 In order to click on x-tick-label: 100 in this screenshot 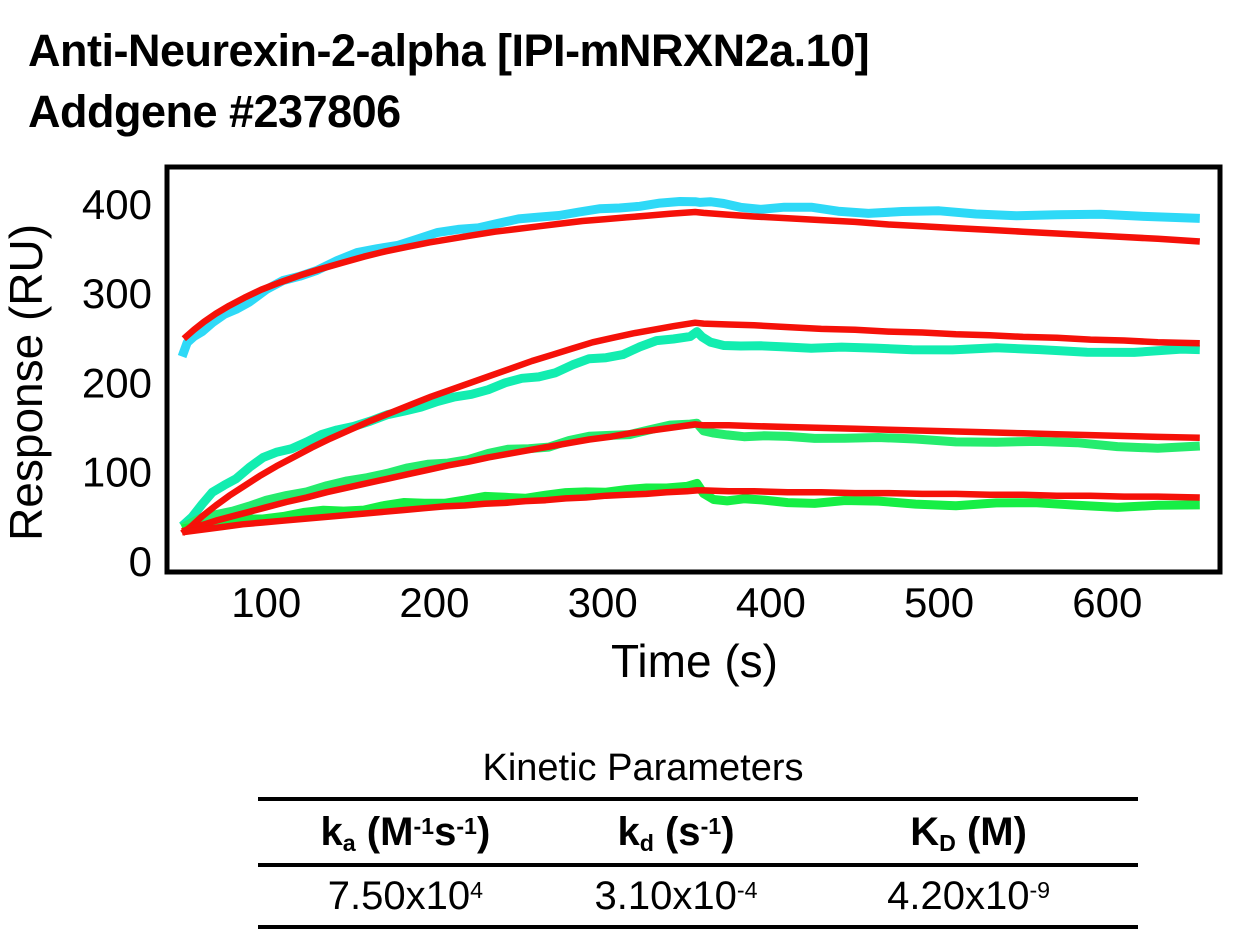, I will do `click(266, 602)`.